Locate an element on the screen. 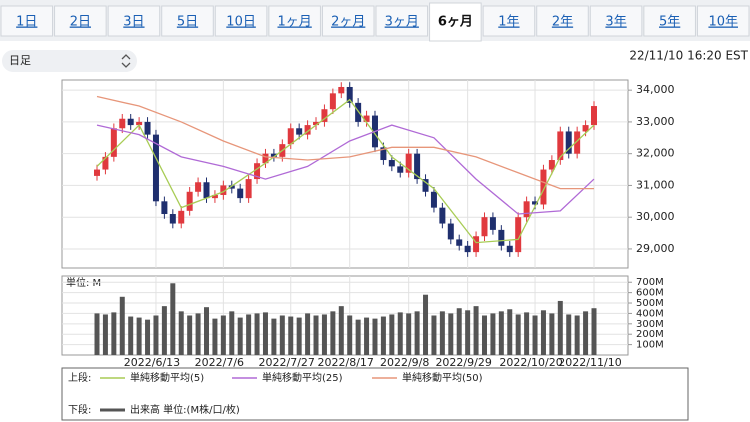 The width and height of the screenshot is (750, 422). tab-label: 3日 is located at coordinates (133, 22).